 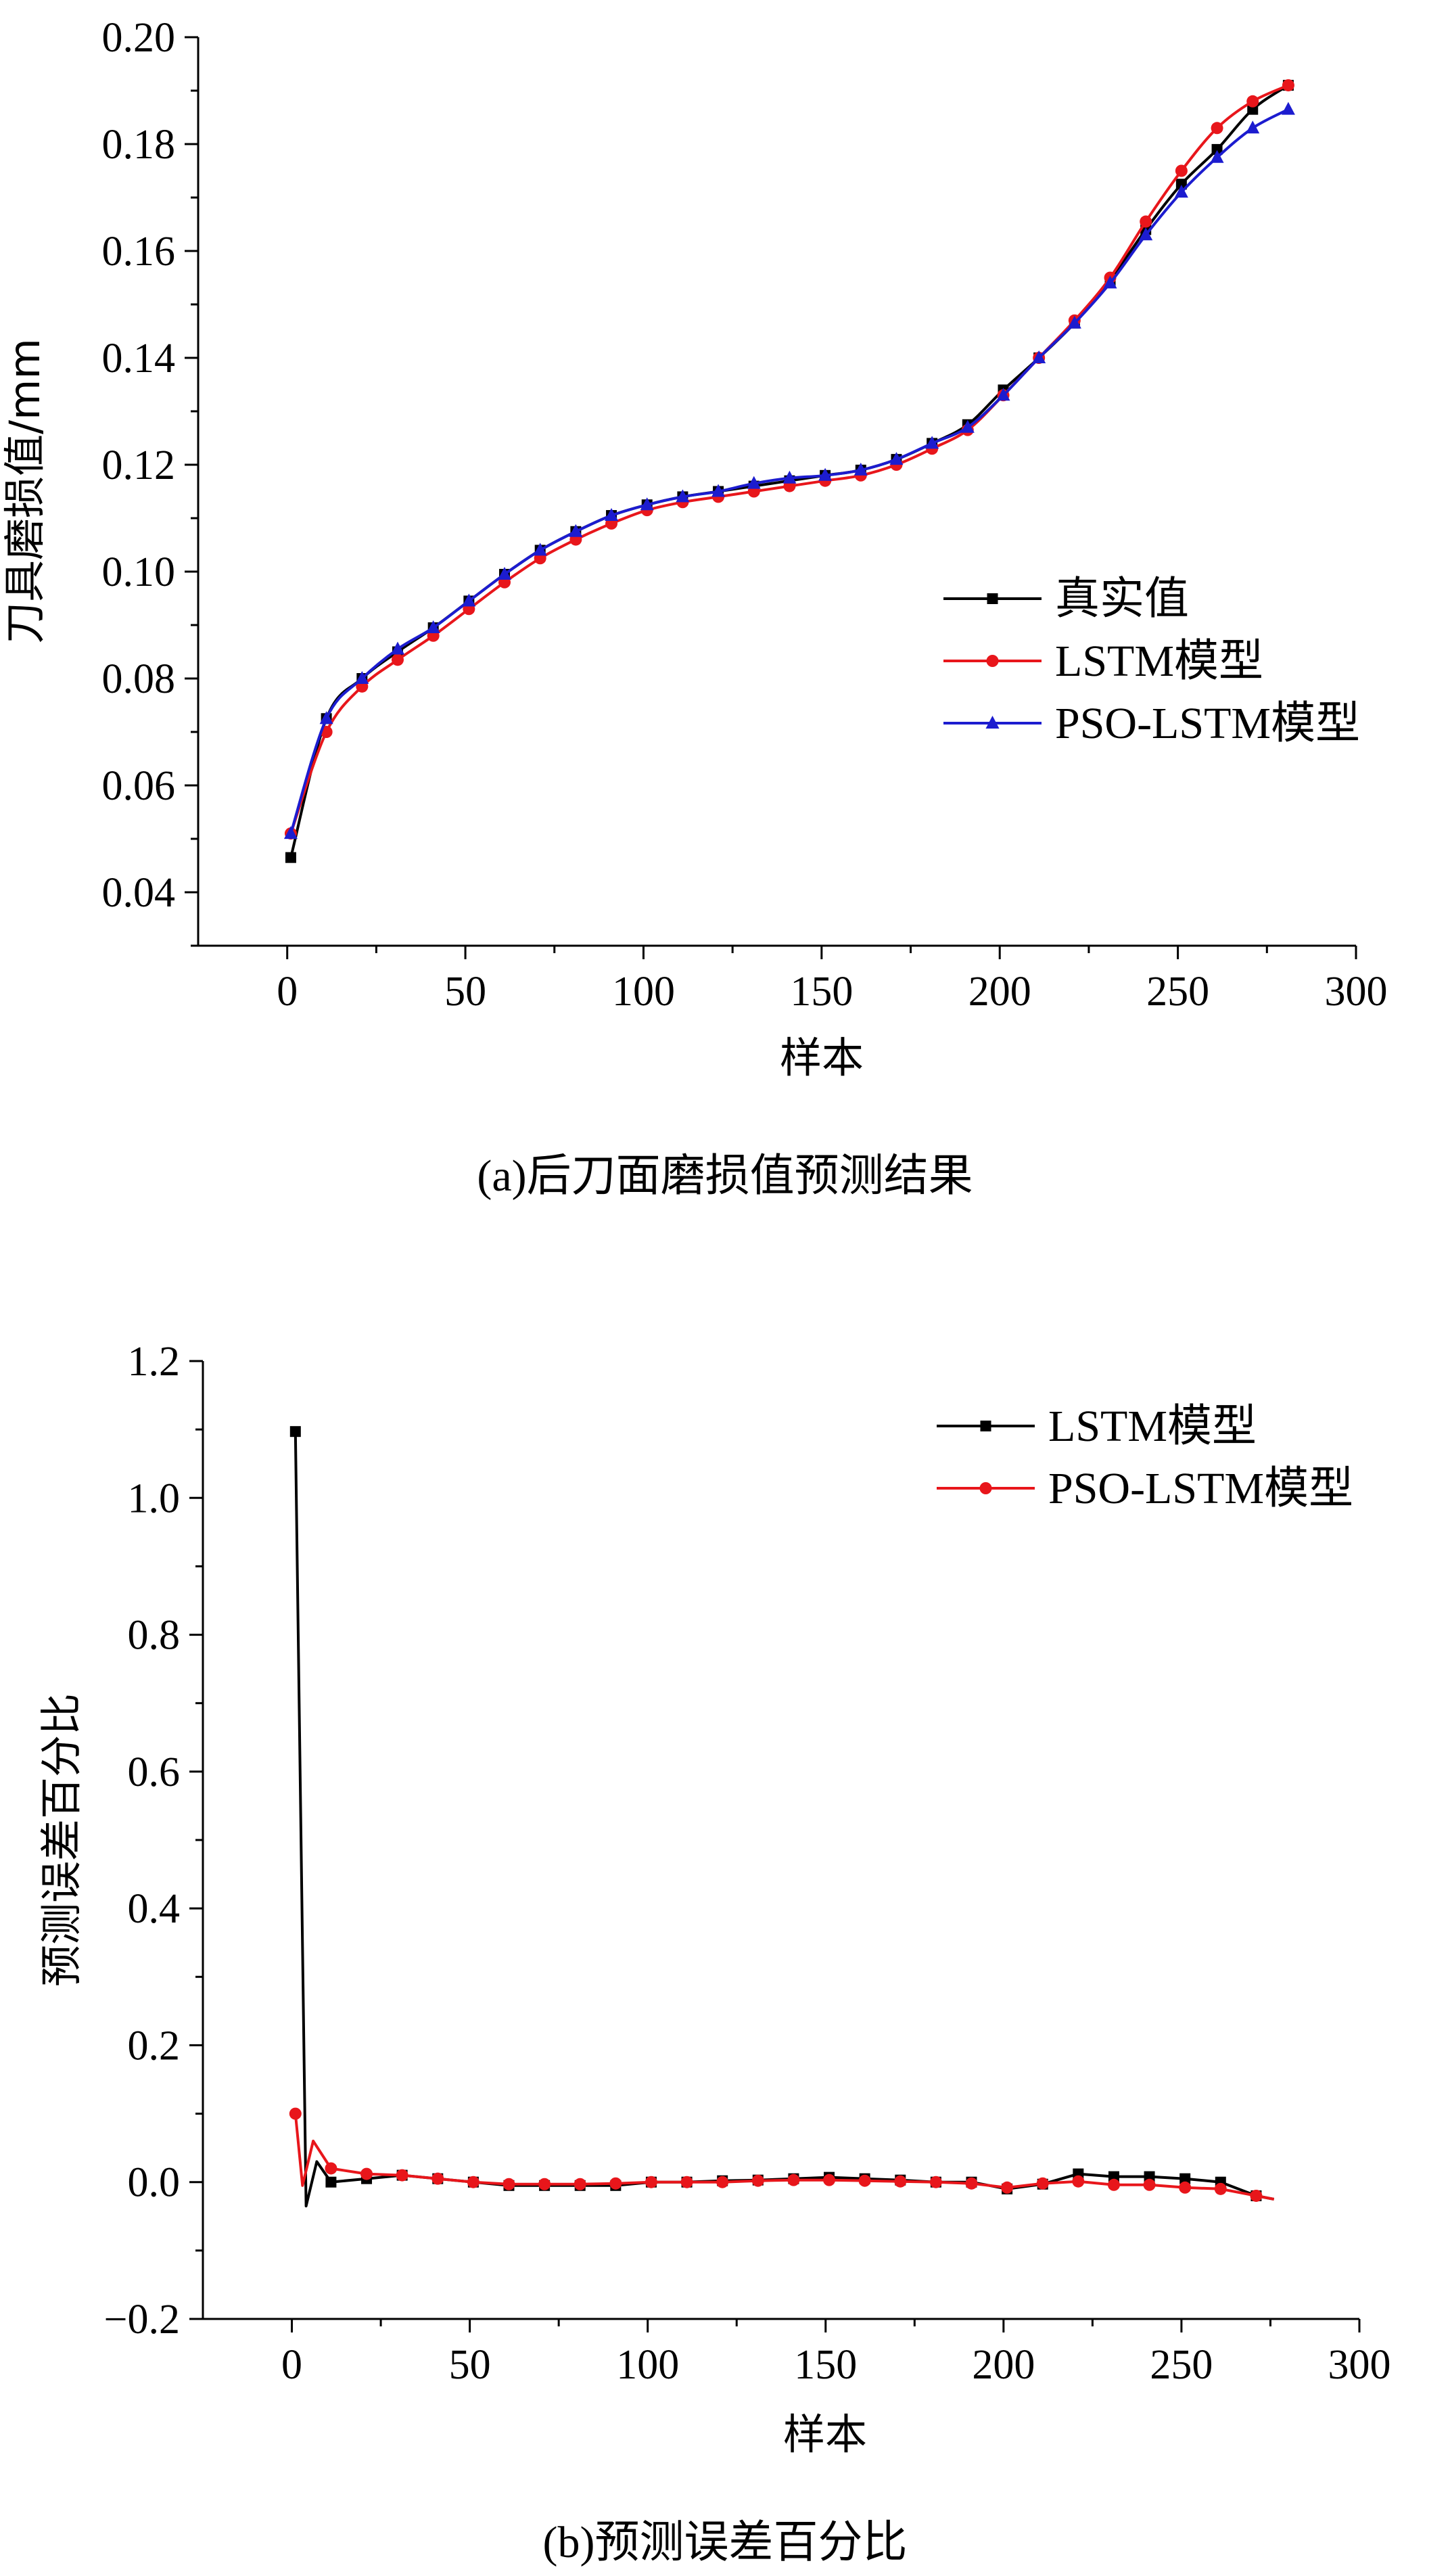 I want to click on y-tick-label: 0.8, so click(x=154, y=1636).